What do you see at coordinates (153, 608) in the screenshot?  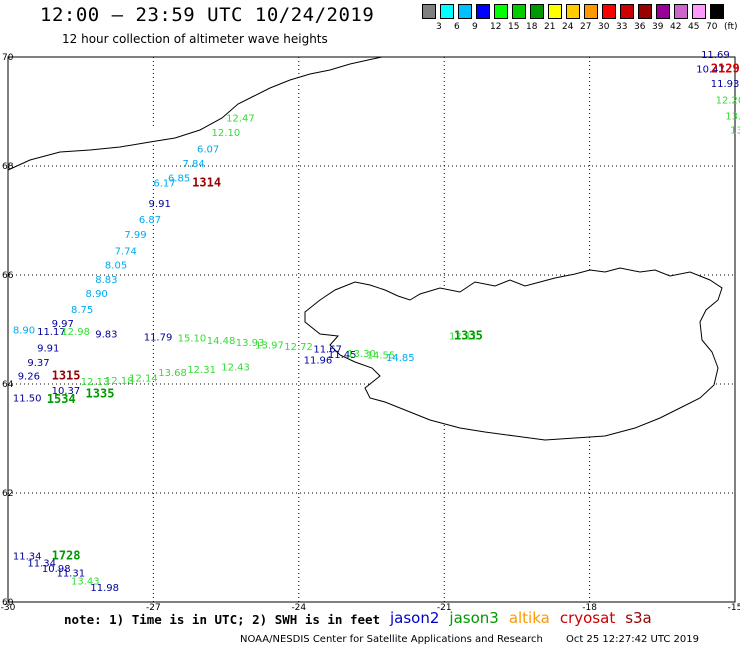 I see `lon-tick-label: -27` at bounding box center [153, 608].